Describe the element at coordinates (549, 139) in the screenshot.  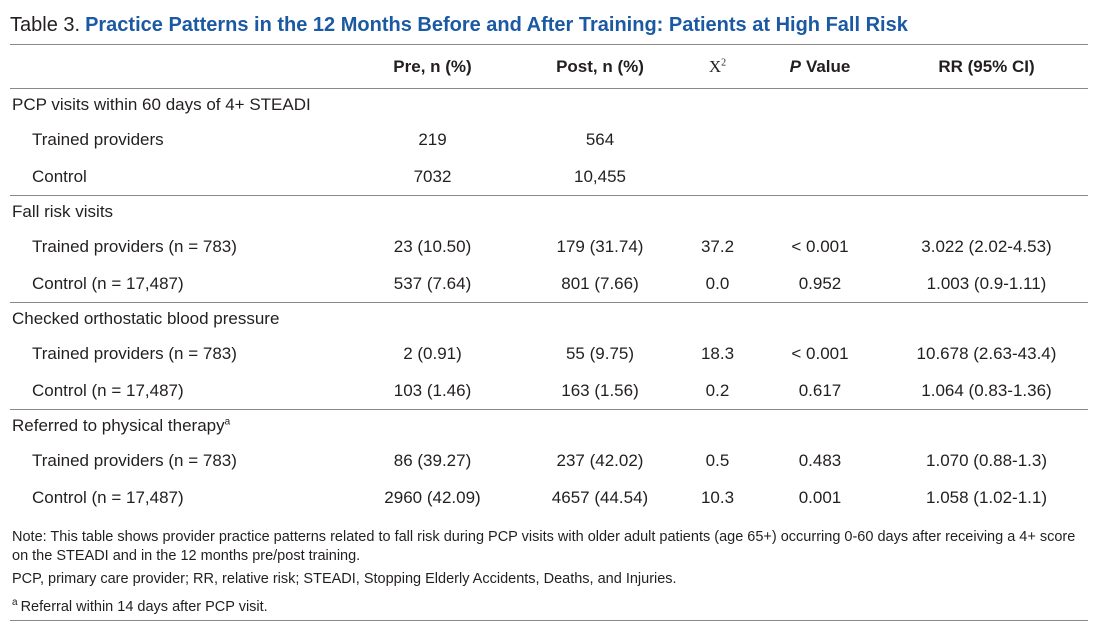
I see `data-row: Trained providers 219 564` at that location.